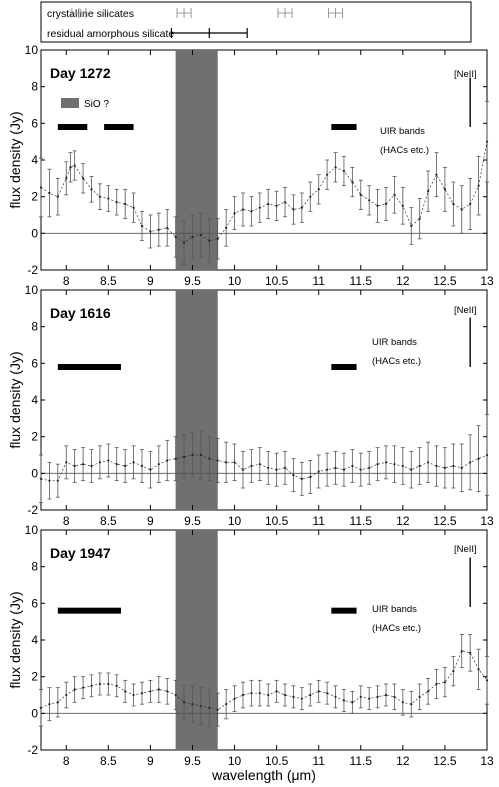  I want to click on x-tick-label: 11, so click(318, 521).